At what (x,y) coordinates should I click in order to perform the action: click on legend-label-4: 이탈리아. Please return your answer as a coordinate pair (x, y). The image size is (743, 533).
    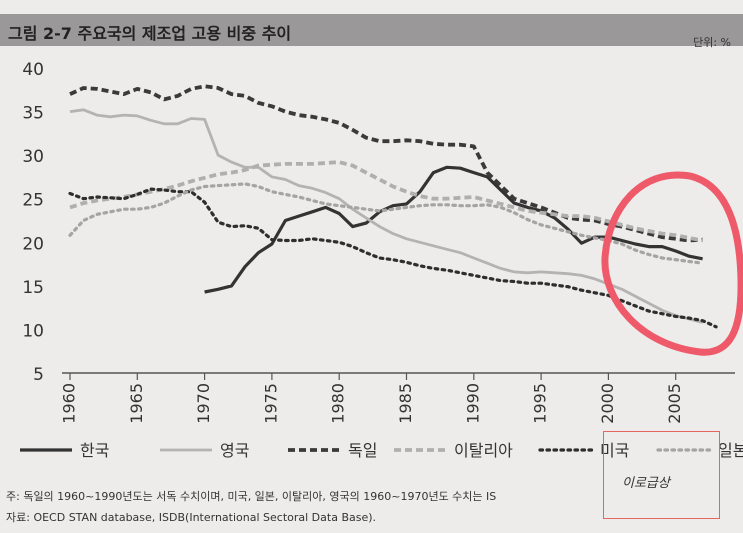
    Looking at the image, I should click on (483, 450).